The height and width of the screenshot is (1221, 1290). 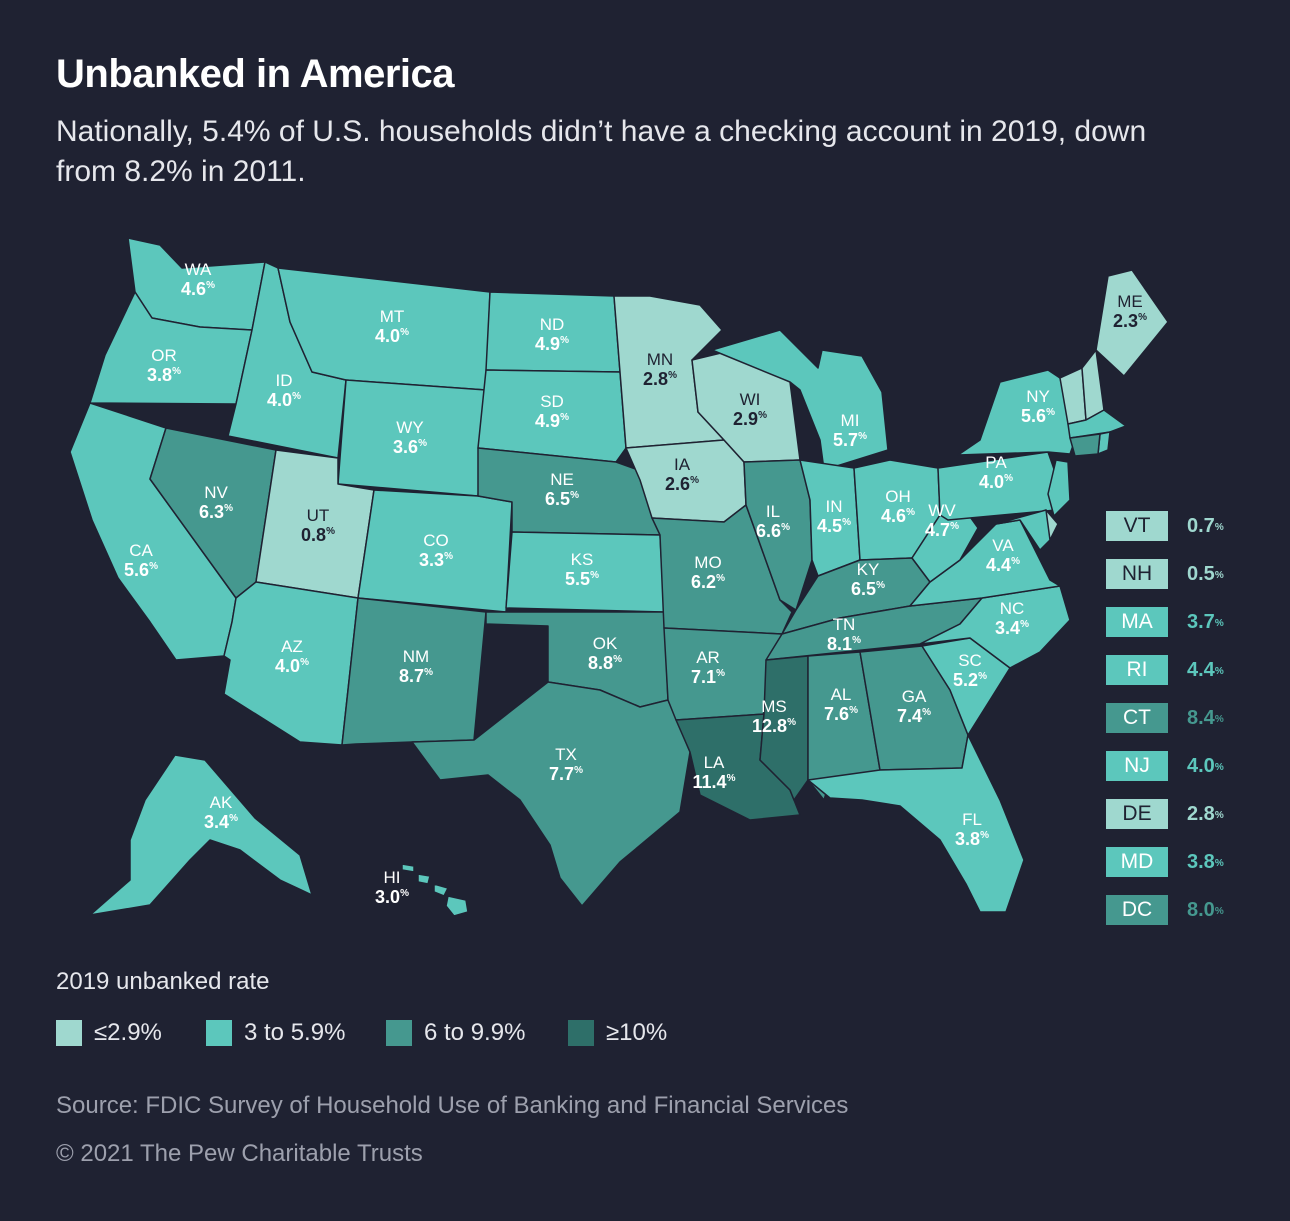 I want to click on state-code-ny: NY, so click(x=1038, y=396).